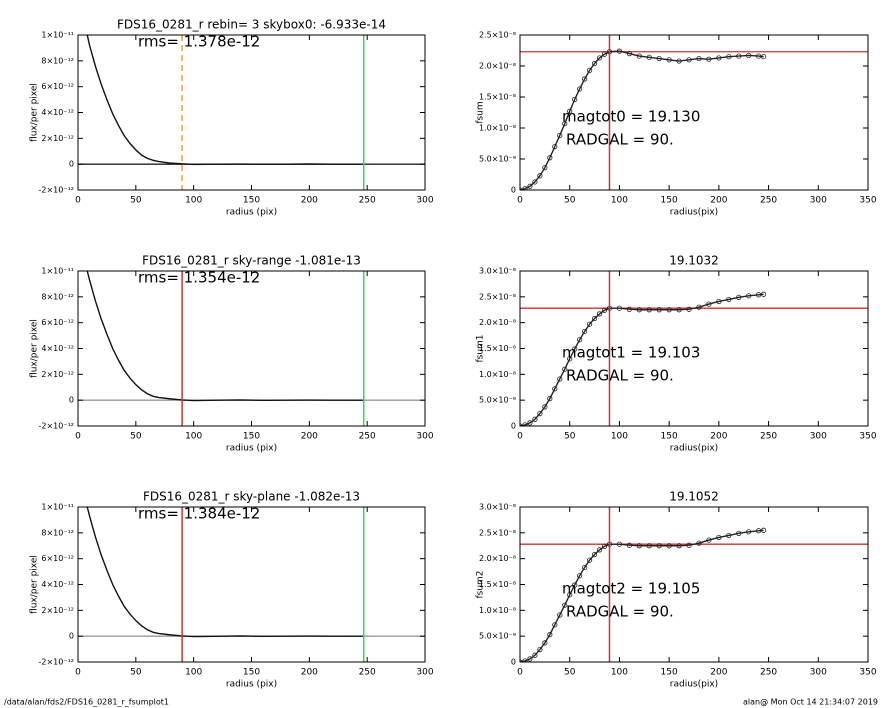 The image size is (885, 708). Describe the element at coordinates (251, 497) in the screenshot. I see `chart-title: FDS16_0281_r sky-plane -1.082e-13` at that location.